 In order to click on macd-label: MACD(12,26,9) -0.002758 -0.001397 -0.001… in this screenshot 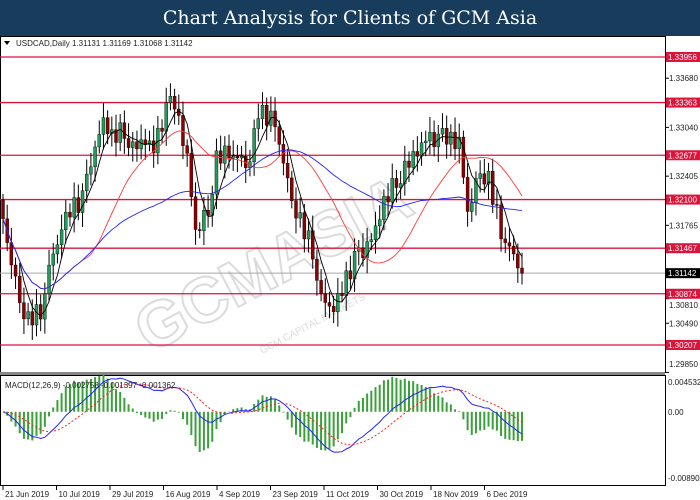, I will do `click(90, 385)`.